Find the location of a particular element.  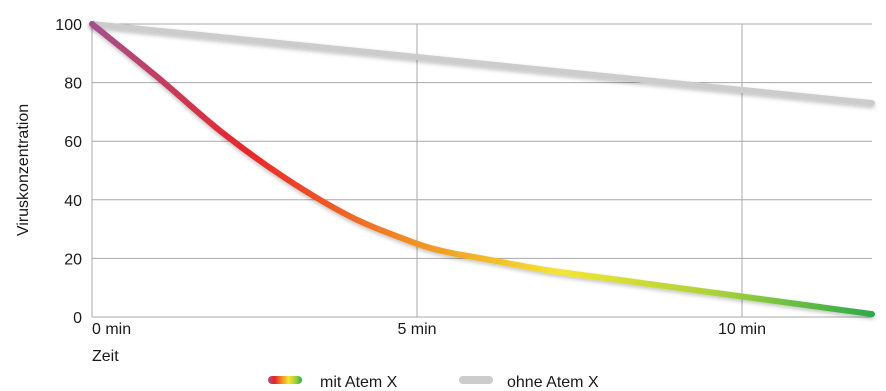

y-tick-label: 0 is located at coordinates (77, 318).